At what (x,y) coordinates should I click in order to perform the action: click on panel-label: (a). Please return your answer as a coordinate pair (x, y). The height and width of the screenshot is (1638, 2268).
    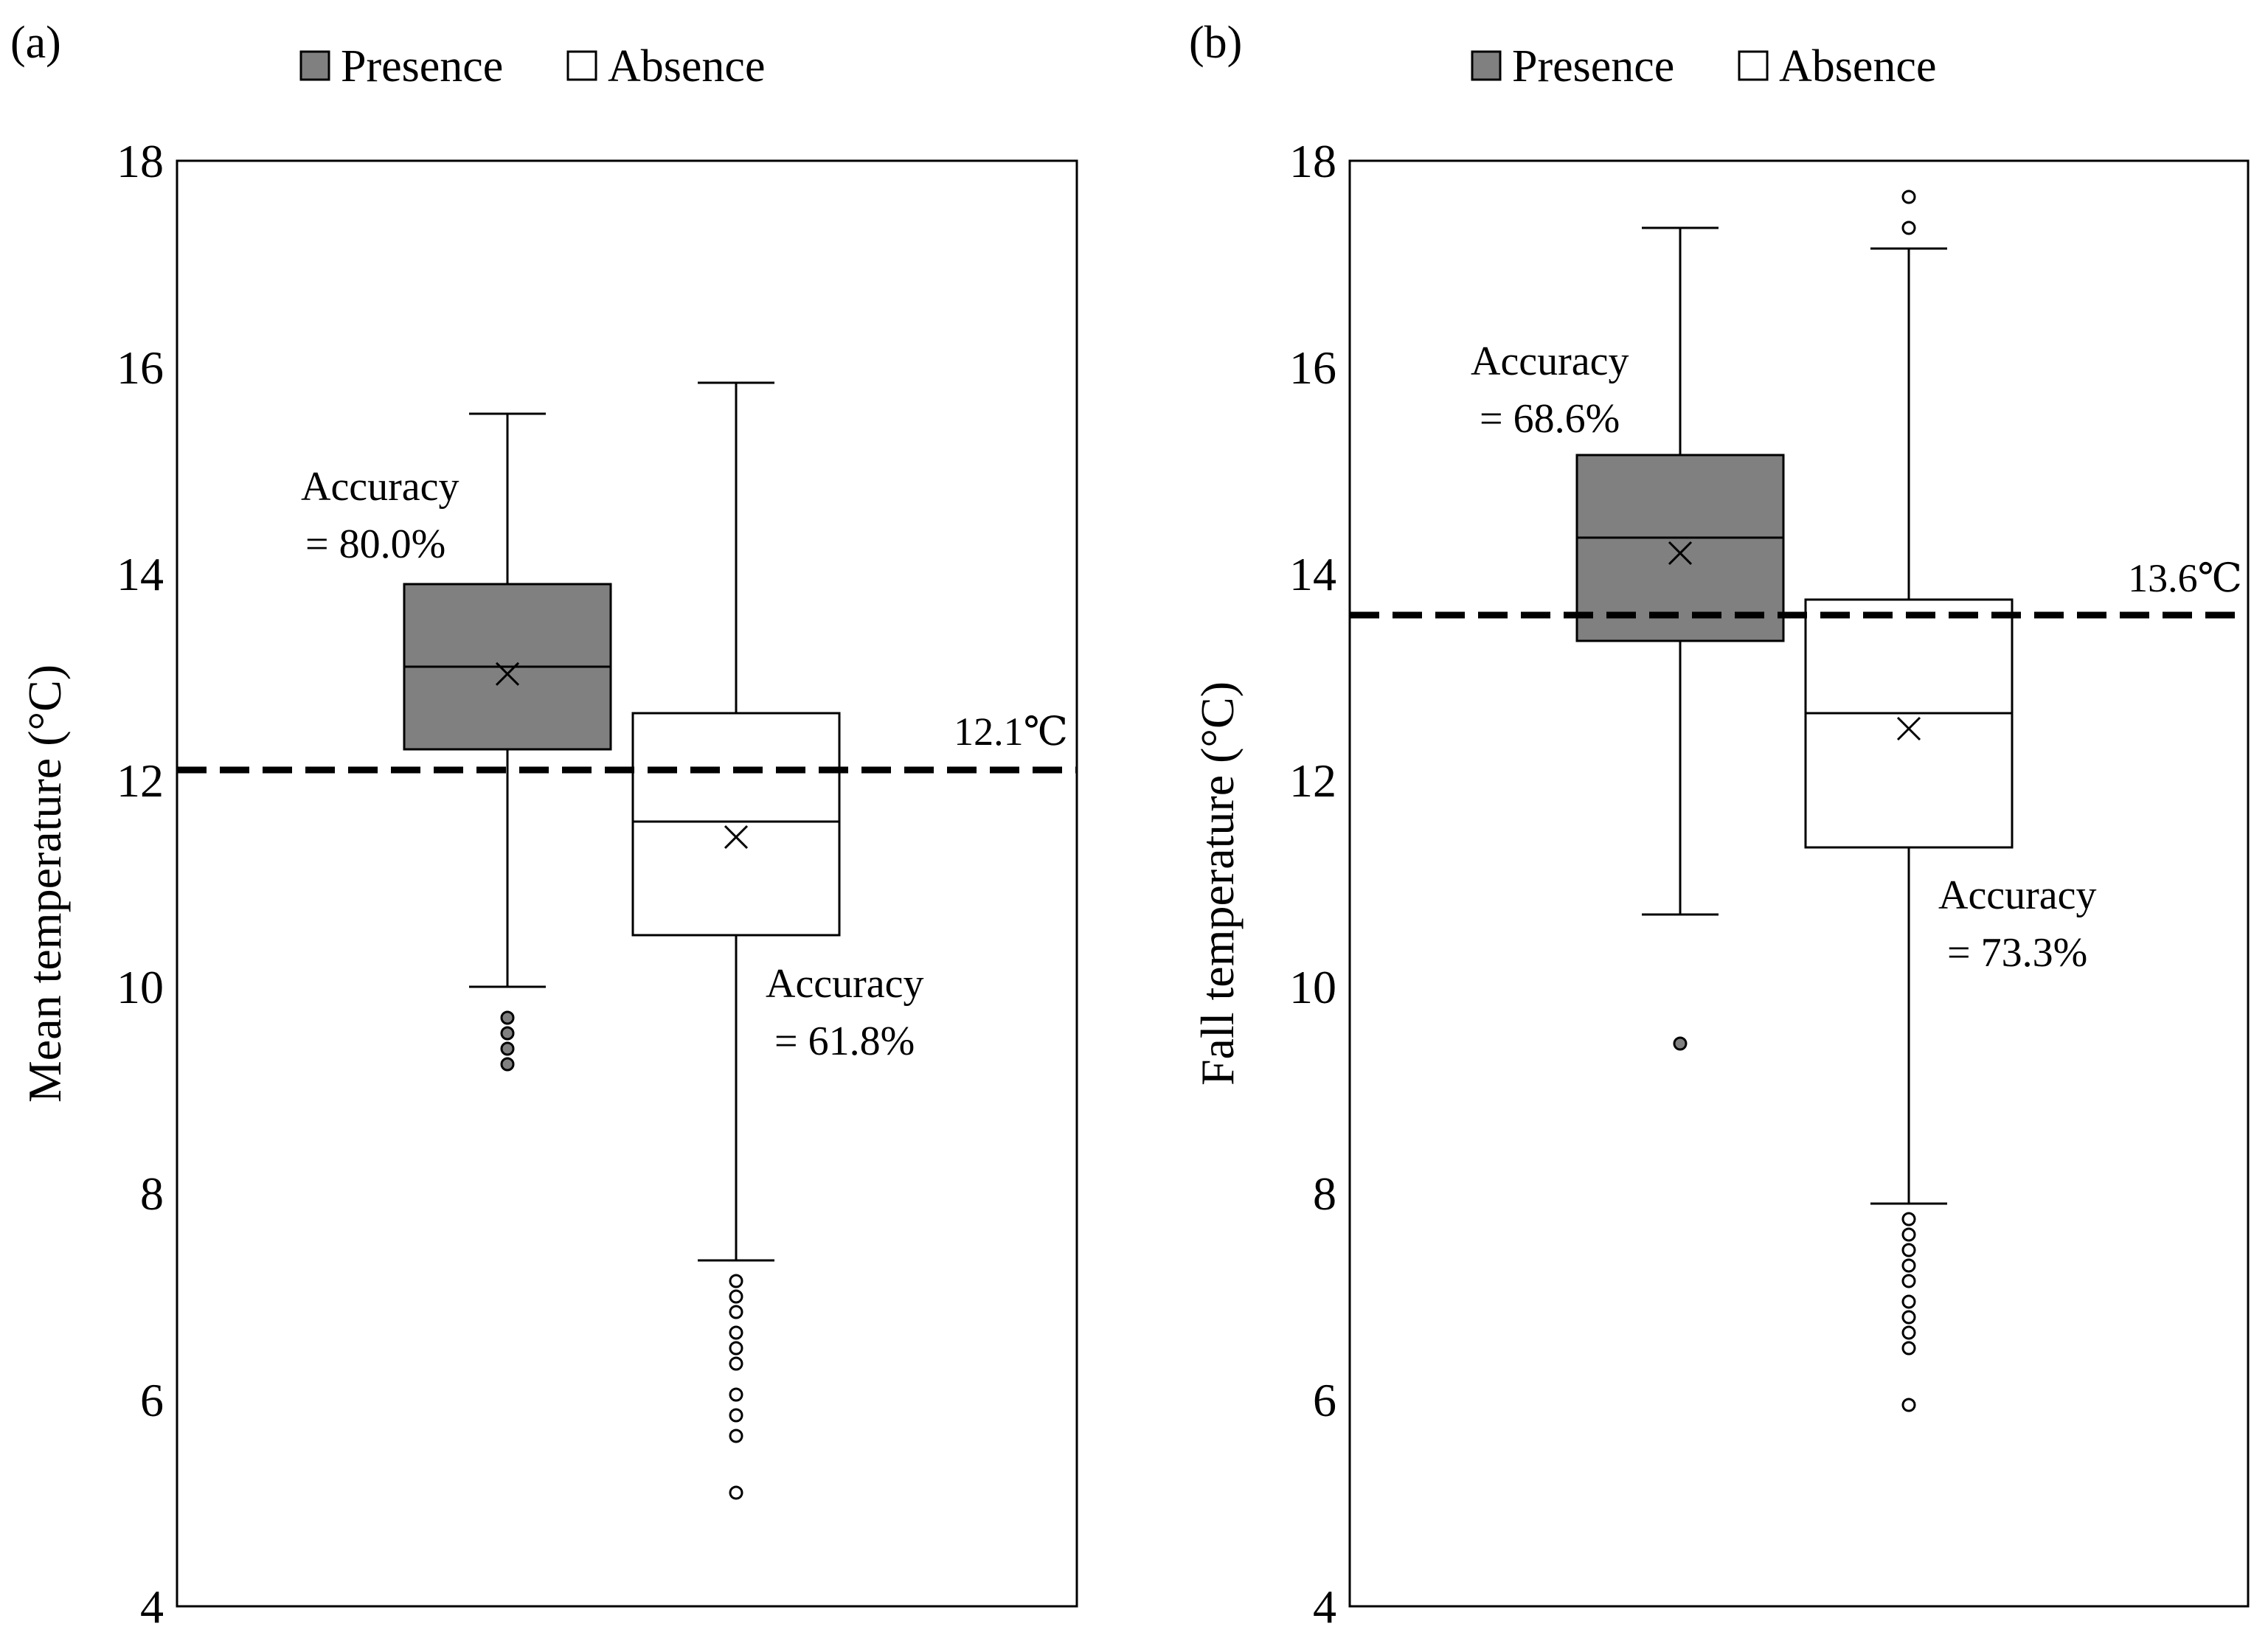
    Looking at the image, I should click on (35, 43).